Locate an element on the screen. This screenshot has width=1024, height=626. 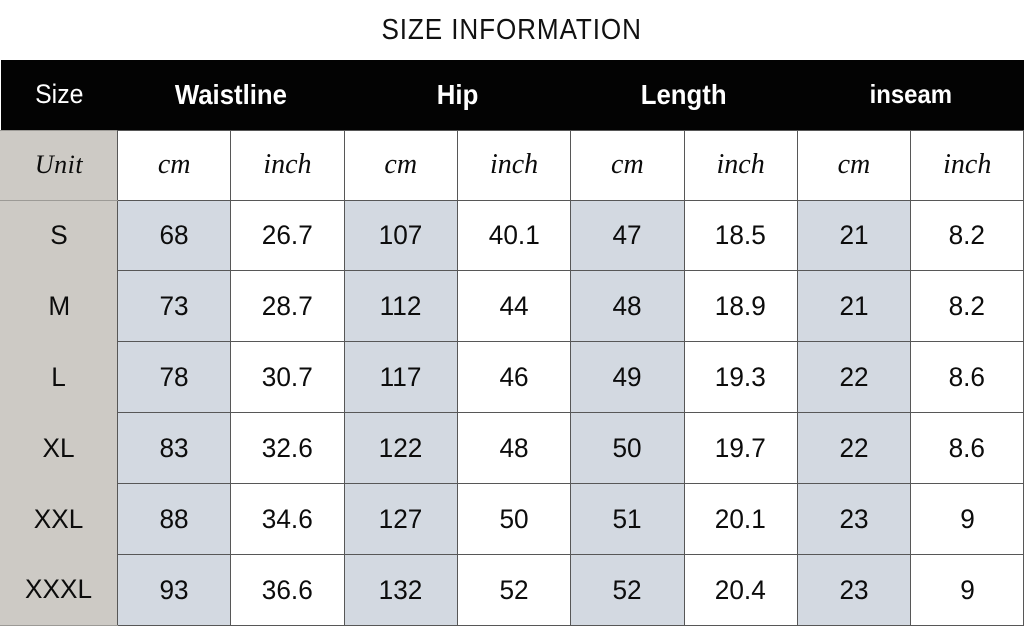
cell-value: 132 is located at coordinates (400, 589).